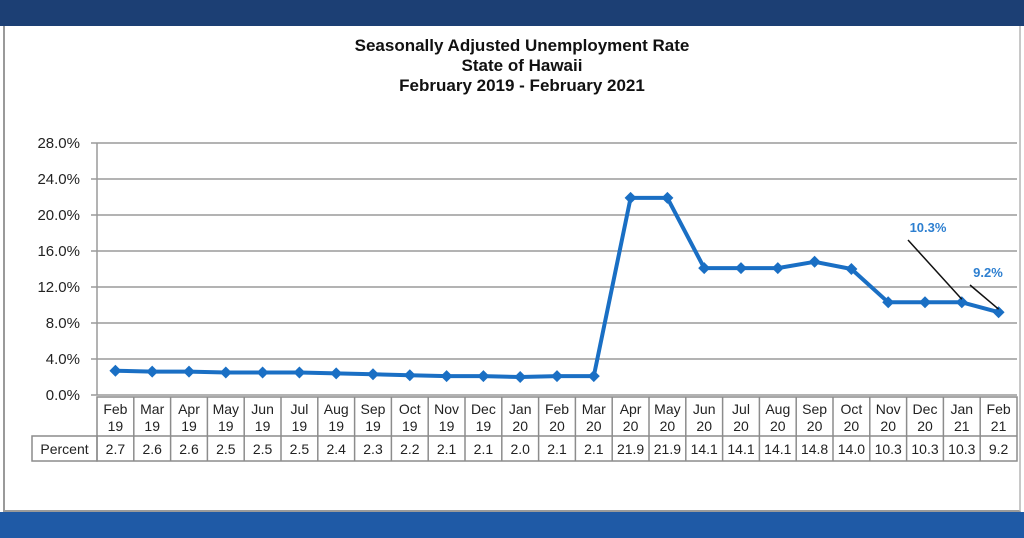 The image size is (1024, 538). Describe the element at coordinates (594, 409) in the screenshot. I see `x-category-month: Mar` at that location.